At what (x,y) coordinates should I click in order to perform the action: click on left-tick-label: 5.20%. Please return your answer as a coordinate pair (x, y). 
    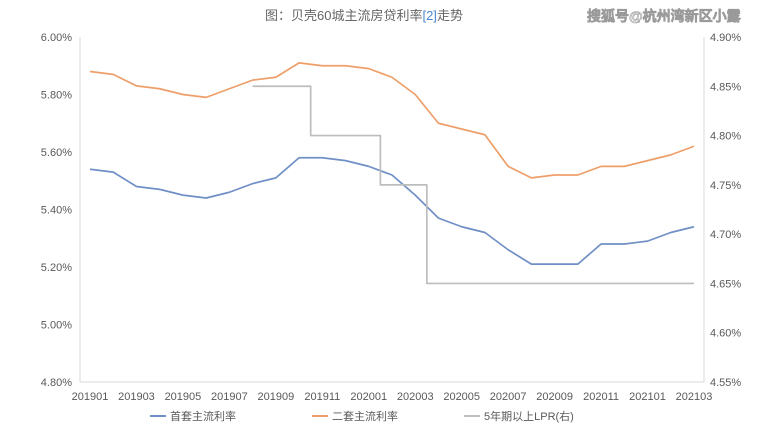
    Looking at the image, I should click on (56, 268).